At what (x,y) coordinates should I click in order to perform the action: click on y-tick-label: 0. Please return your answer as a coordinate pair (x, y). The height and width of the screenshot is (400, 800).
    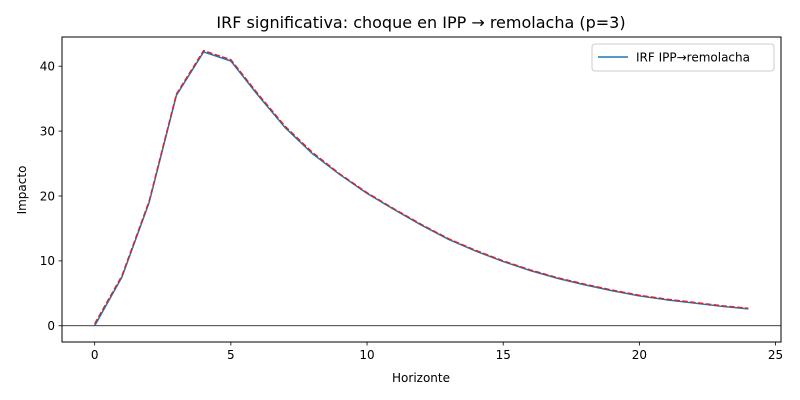
    Looking at the image, I should click on (51, 326).